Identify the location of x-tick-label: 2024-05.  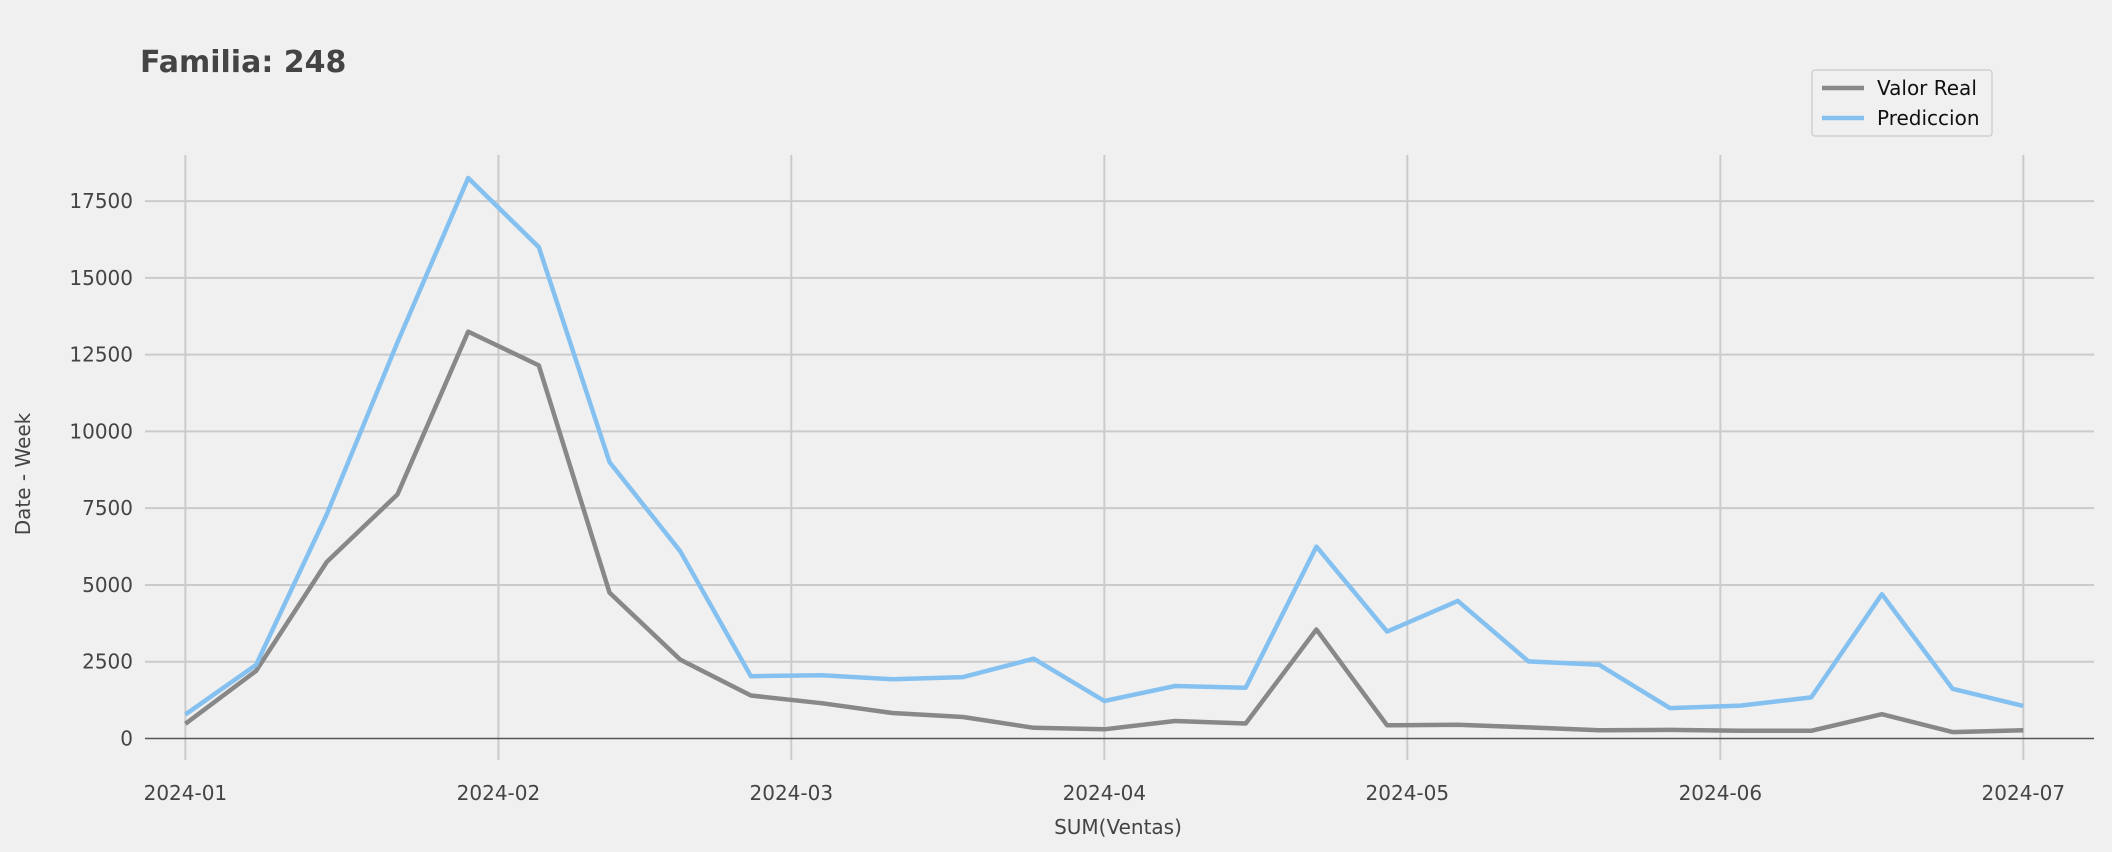
(1408, 793).